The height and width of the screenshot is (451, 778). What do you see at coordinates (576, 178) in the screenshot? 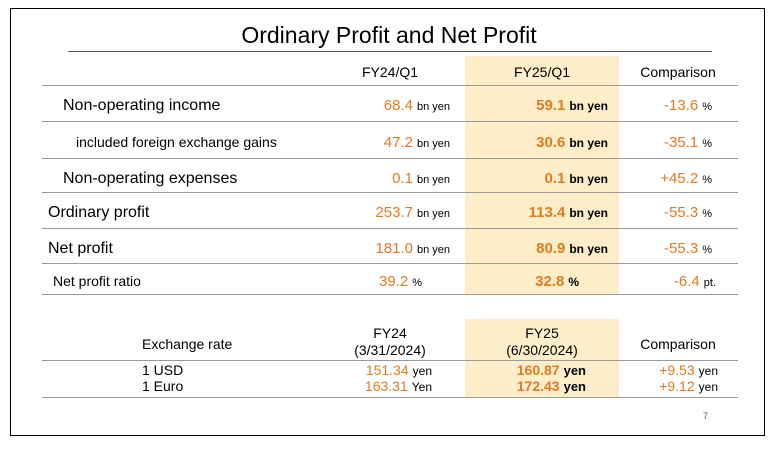
I see `row-curr-value: 0.1 bn yen` at bounding box center [576, 178].